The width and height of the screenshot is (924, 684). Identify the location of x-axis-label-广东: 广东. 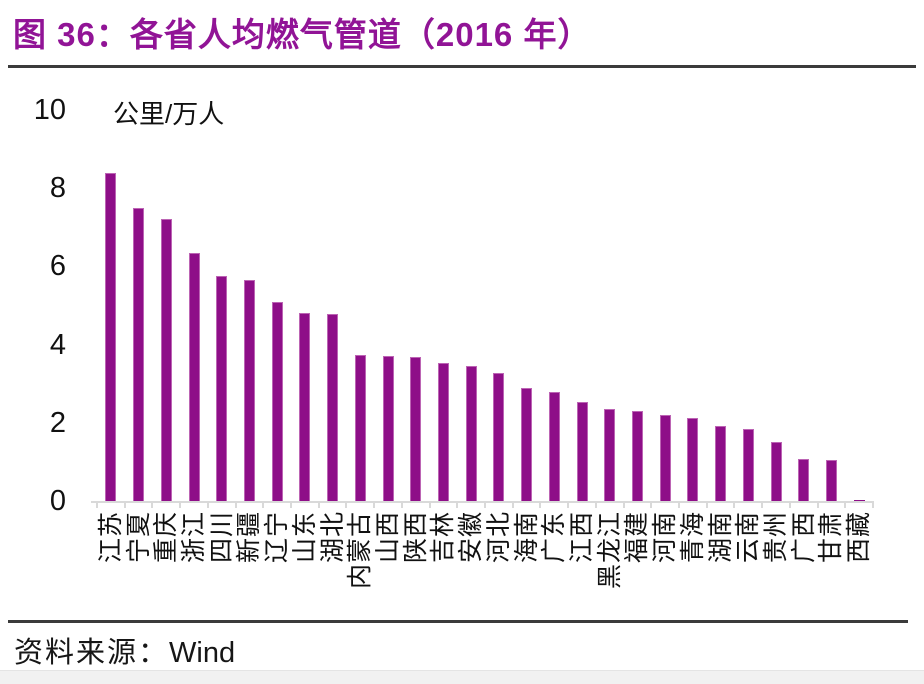
(554, 537).